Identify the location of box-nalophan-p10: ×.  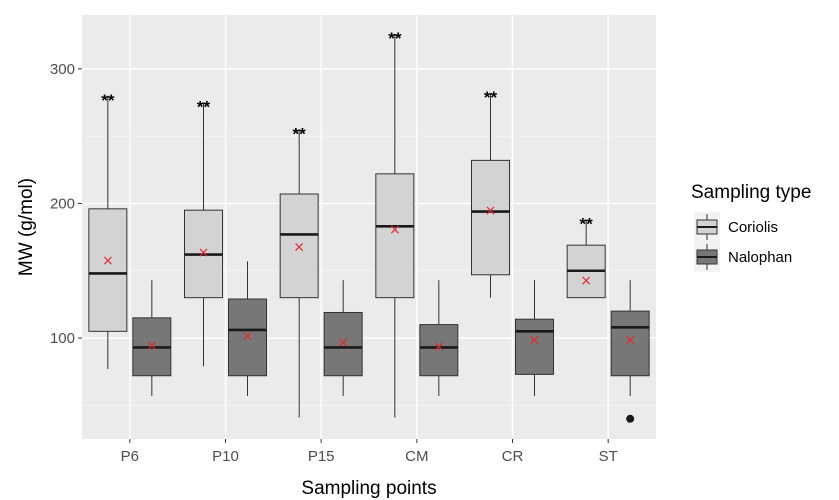
(247, 328).